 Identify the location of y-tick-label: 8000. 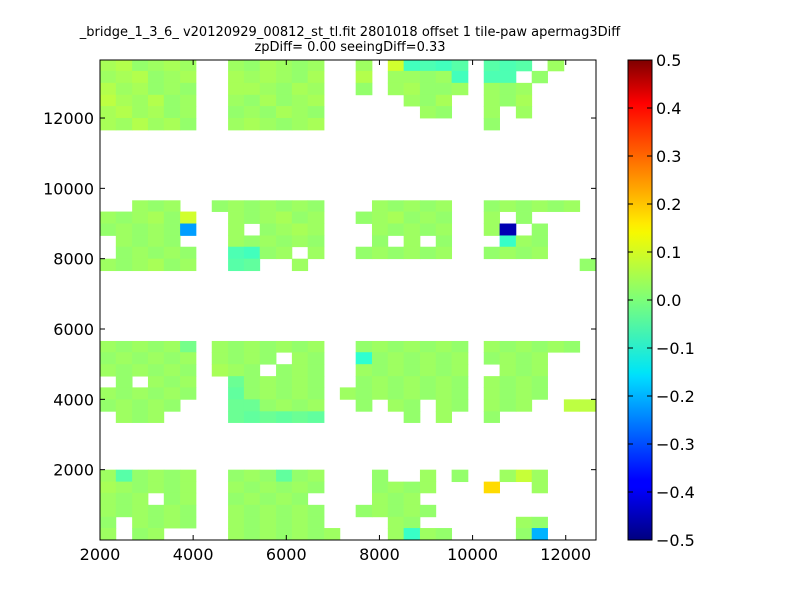
(73, 259).